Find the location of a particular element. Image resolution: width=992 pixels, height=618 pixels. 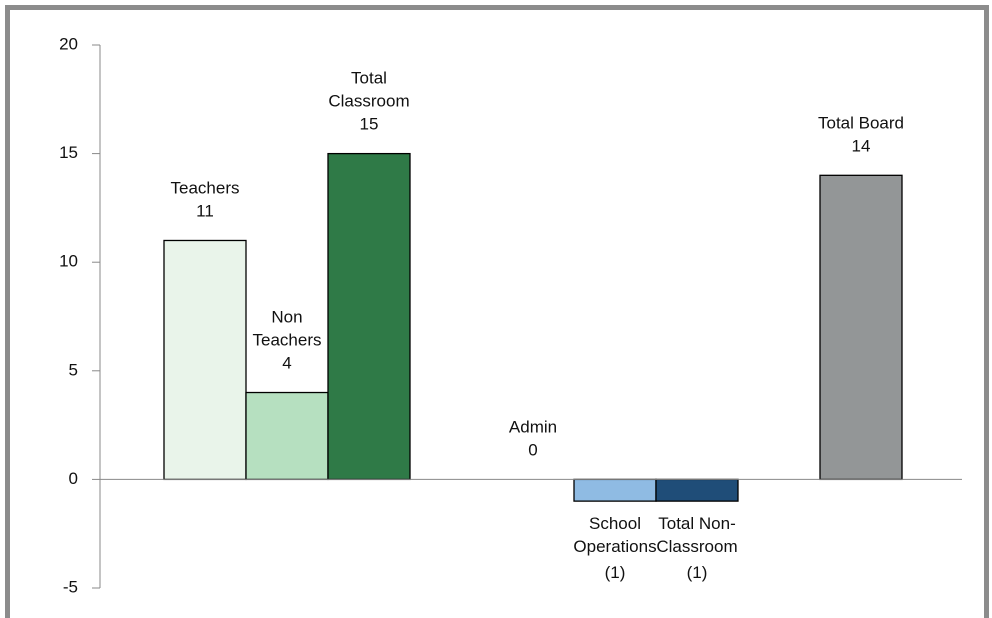

y-tick-label: -5 is located at coordinates (70, 586).